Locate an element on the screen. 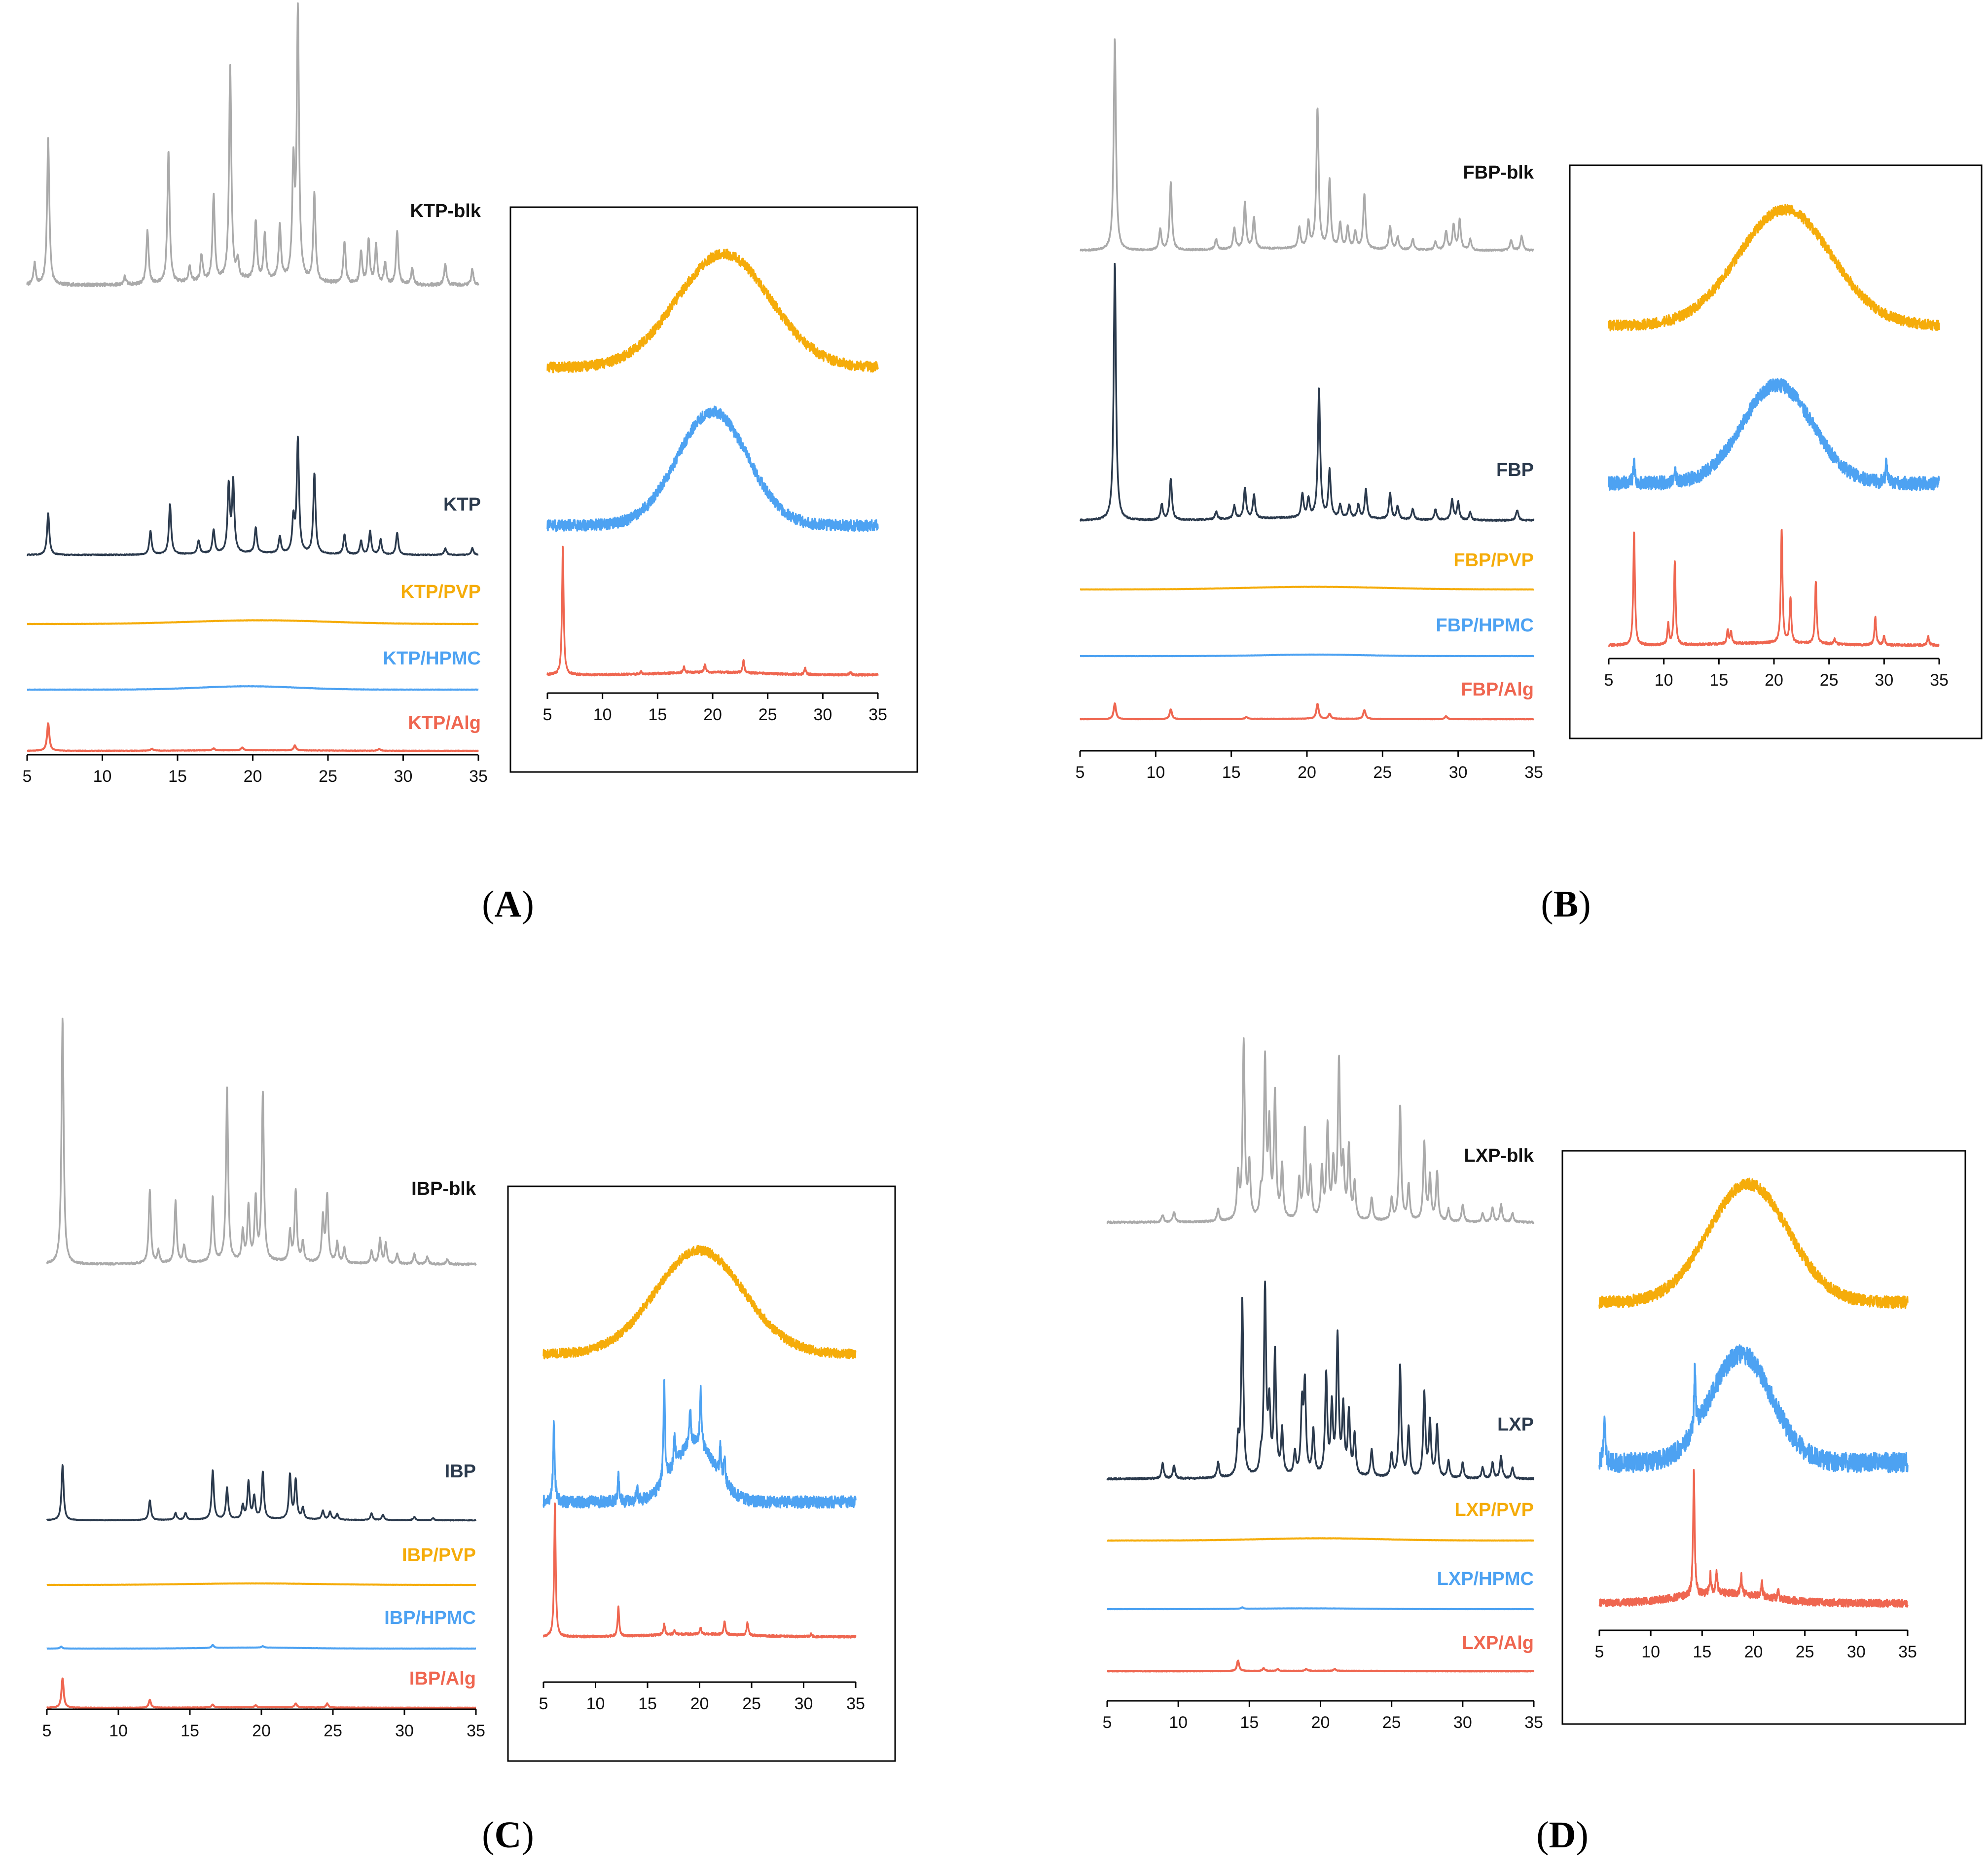 Image resolution: width=1988 pixels, height=1873 pixels. panel-c-inset-trace-ibp-alg is located at coordinates (699, 1570).